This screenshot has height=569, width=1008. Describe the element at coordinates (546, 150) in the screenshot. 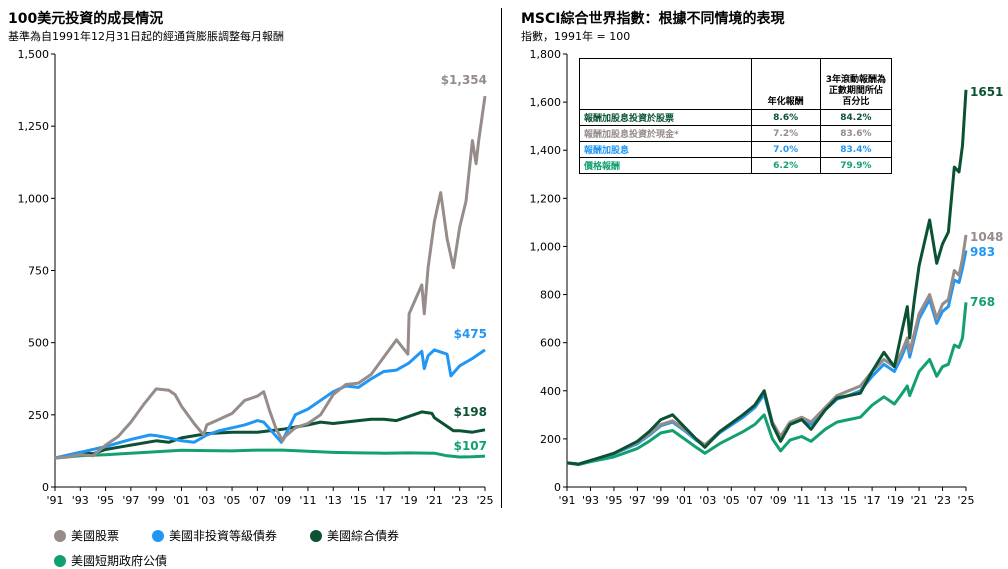

I see `y-tick-label: 1,400` at that location.